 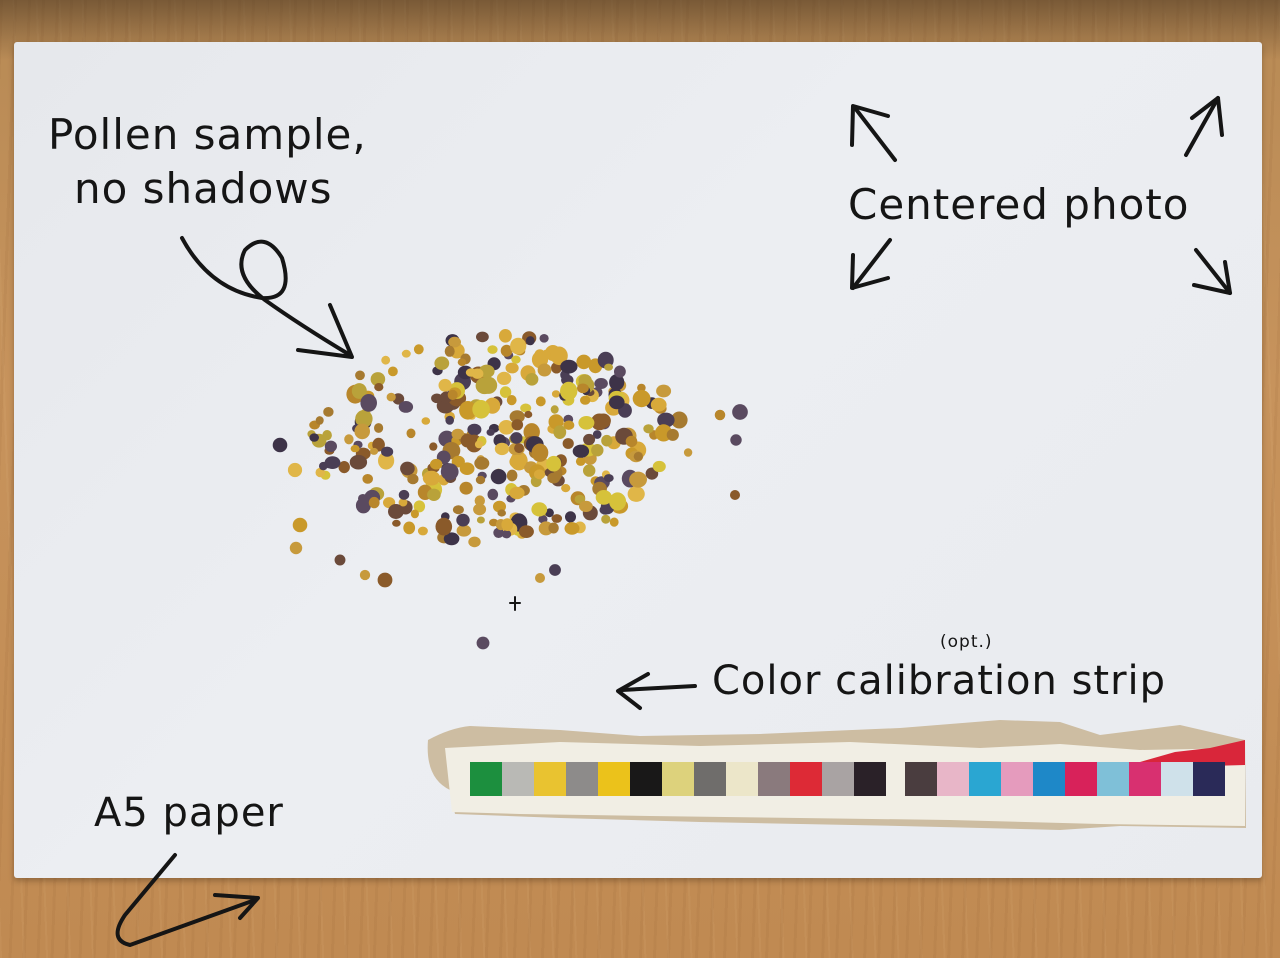 What do you see at coordinates (966, 642) in the screenshot?
I see `optional-label: (opt.)` at bounding box center [966, 642].